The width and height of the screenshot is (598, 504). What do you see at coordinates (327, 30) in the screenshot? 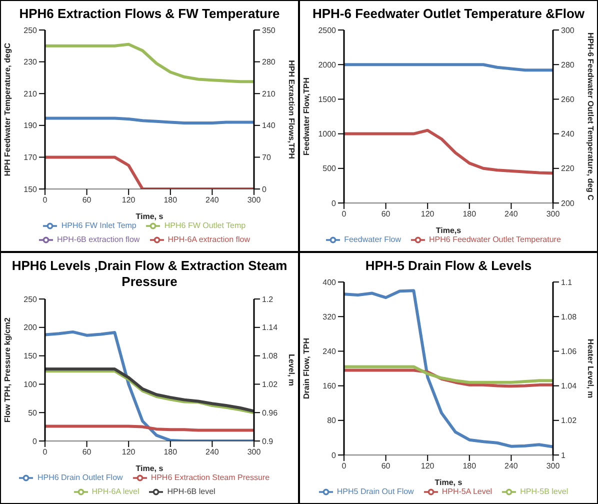
I see `y-tick-label: 2500` at bounding box center [327, 30].